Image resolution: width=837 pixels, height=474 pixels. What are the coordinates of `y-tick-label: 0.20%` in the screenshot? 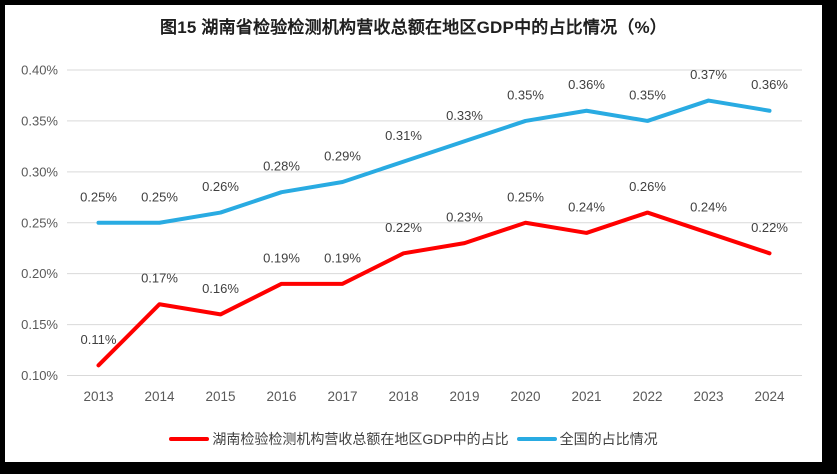 It's located at (39, 273).